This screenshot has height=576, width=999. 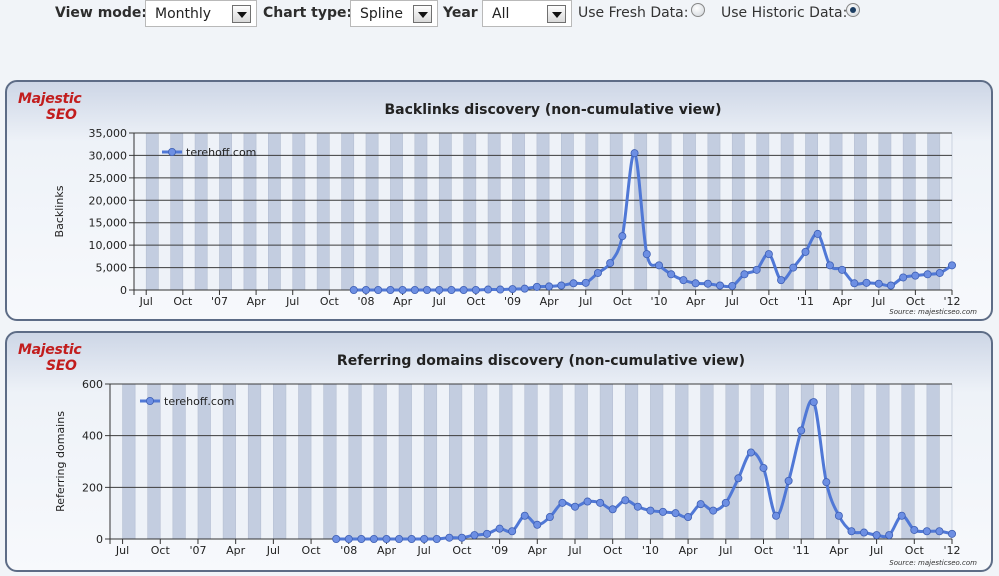 I want to click on y-tick-label: 15,000, so click(x=108, y=223).